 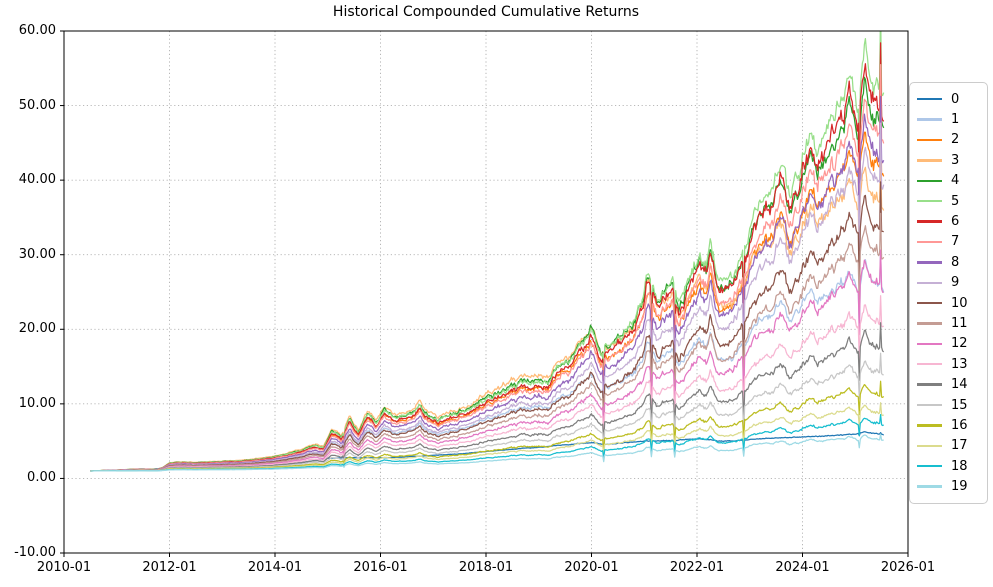 I want to click on y-tick-label: 0.00, so click(x=41, y=478).